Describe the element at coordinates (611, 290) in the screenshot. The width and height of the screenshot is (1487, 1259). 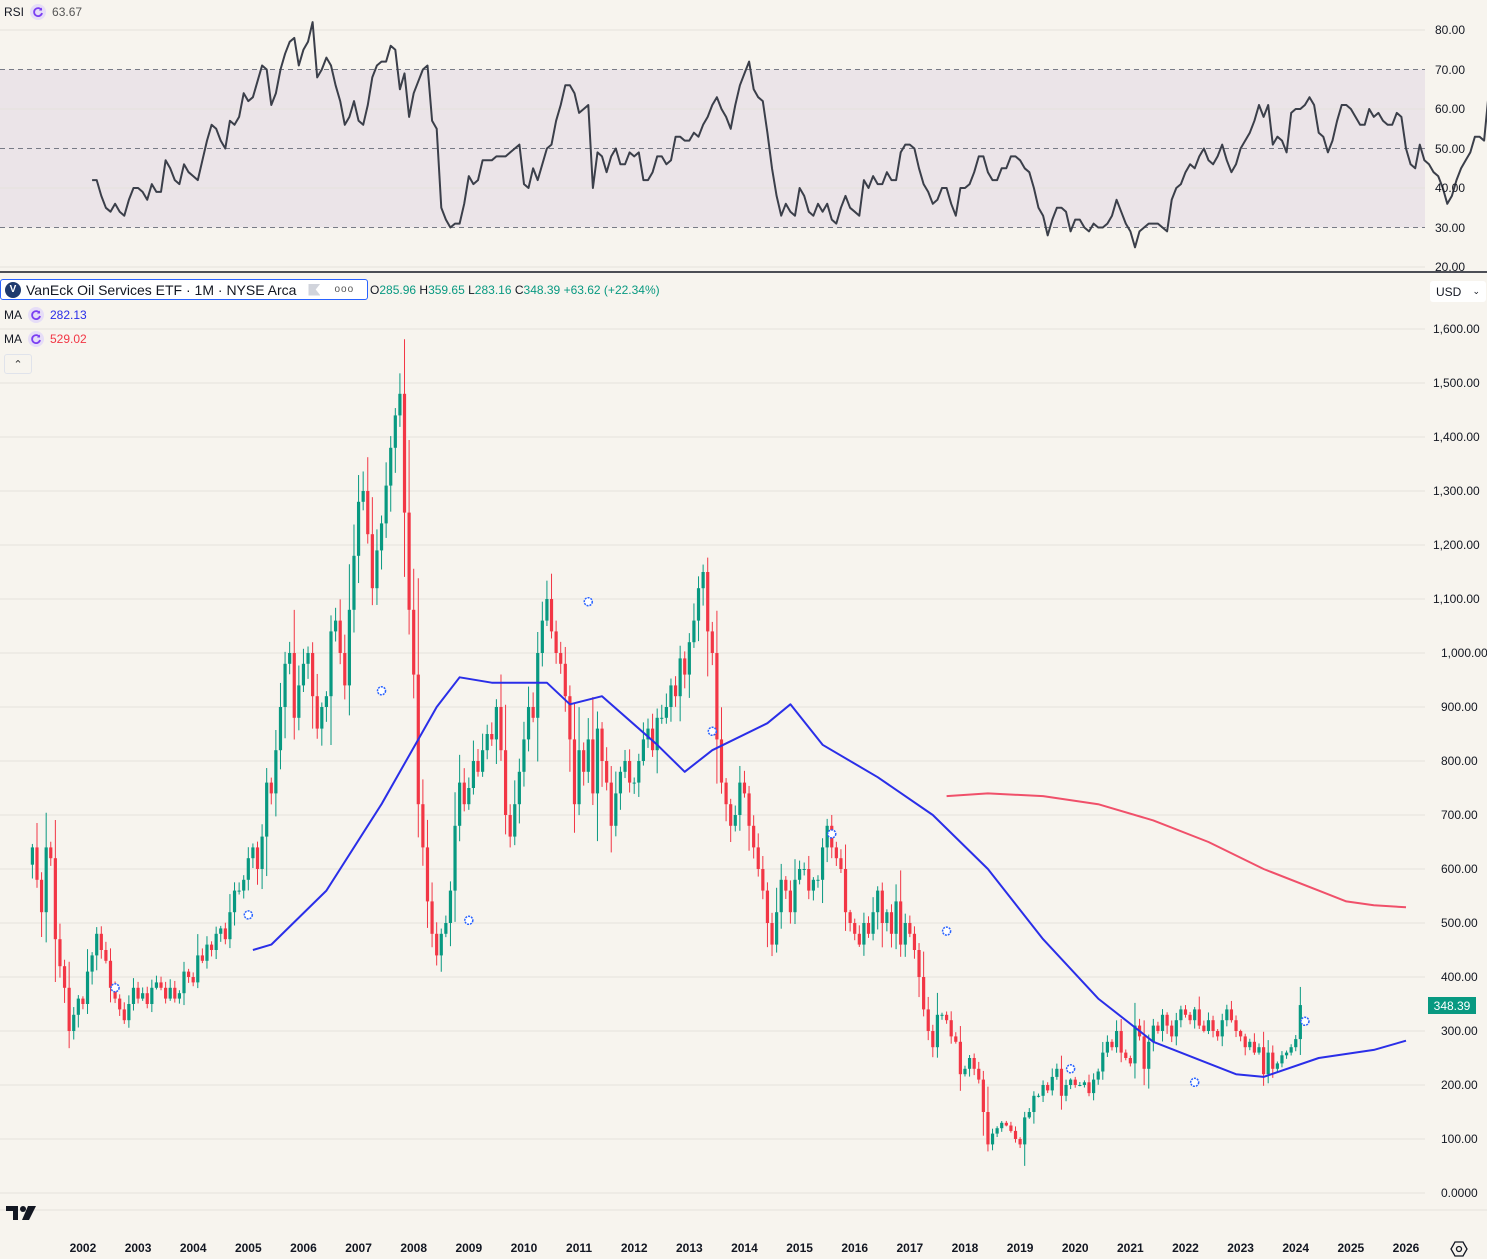
I see `change-value: +63.62 (+22.34%)` at that location.